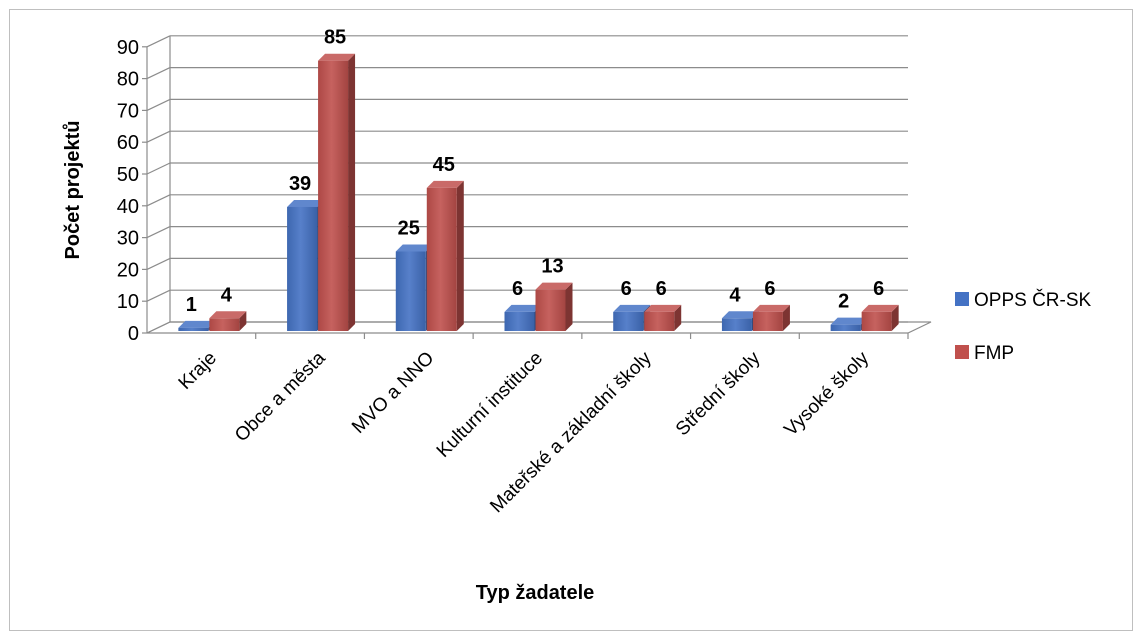 This screenshot has height=639, width=1143. I want to click on data-label: 13, so click(552, 267).